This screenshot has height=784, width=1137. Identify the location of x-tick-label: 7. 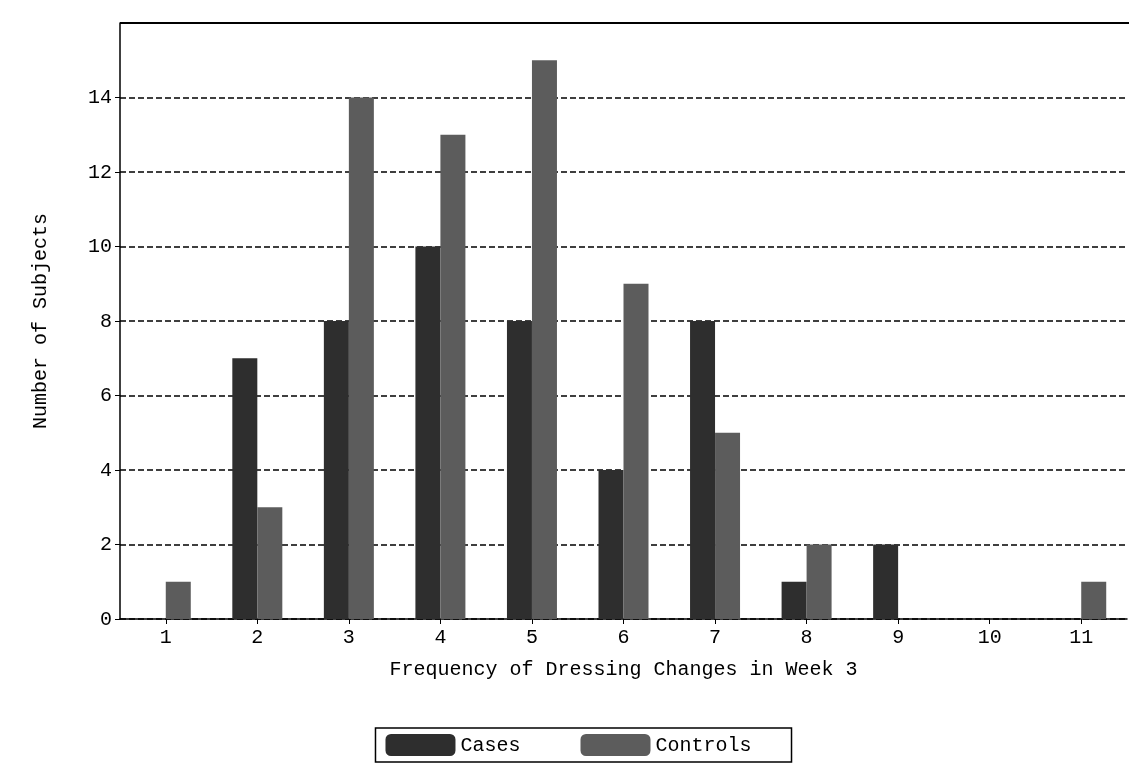
(715, 637).